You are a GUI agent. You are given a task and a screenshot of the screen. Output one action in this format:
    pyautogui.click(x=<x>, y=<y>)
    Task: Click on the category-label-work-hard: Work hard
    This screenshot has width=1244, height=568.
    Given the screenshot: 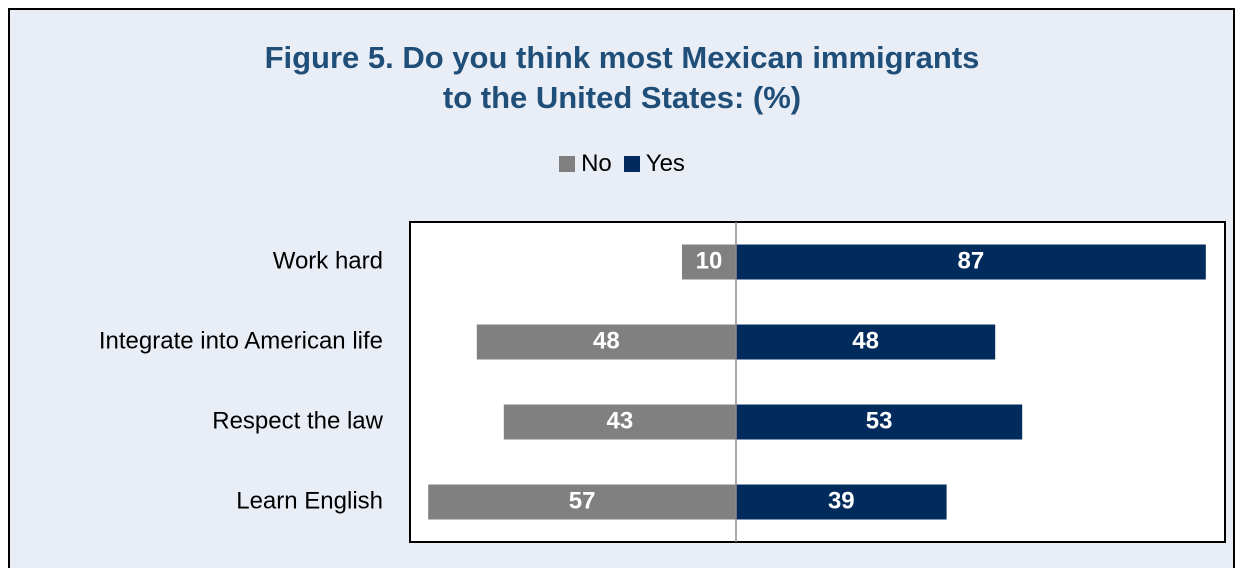 What is the action you would take?
    pyautogui.click(x=328, y=260)
    